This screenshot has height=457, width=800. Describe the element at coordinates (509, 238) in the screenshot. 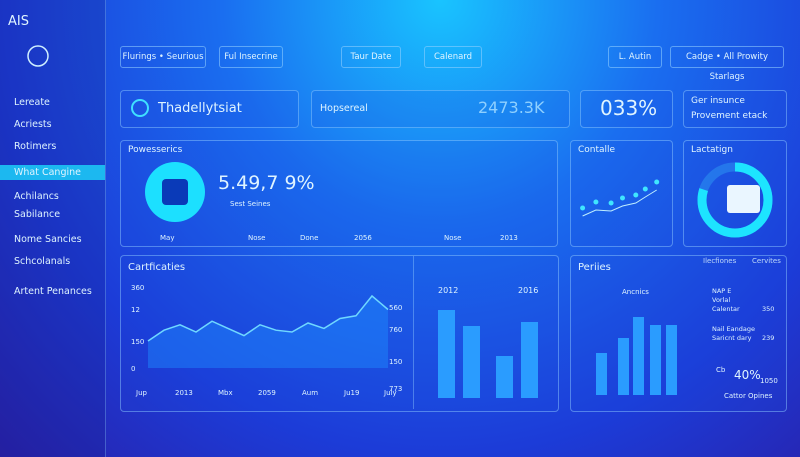

I see `axis-label: 2013` at that location.